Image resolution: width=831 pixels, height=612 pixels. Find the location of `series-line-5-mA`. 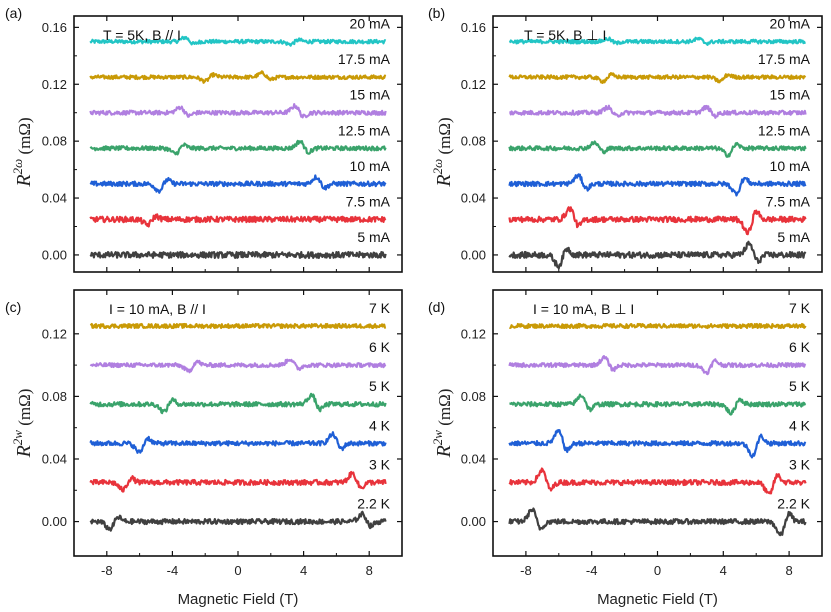

series-line-5-mA is located at coordinates (657, 255).